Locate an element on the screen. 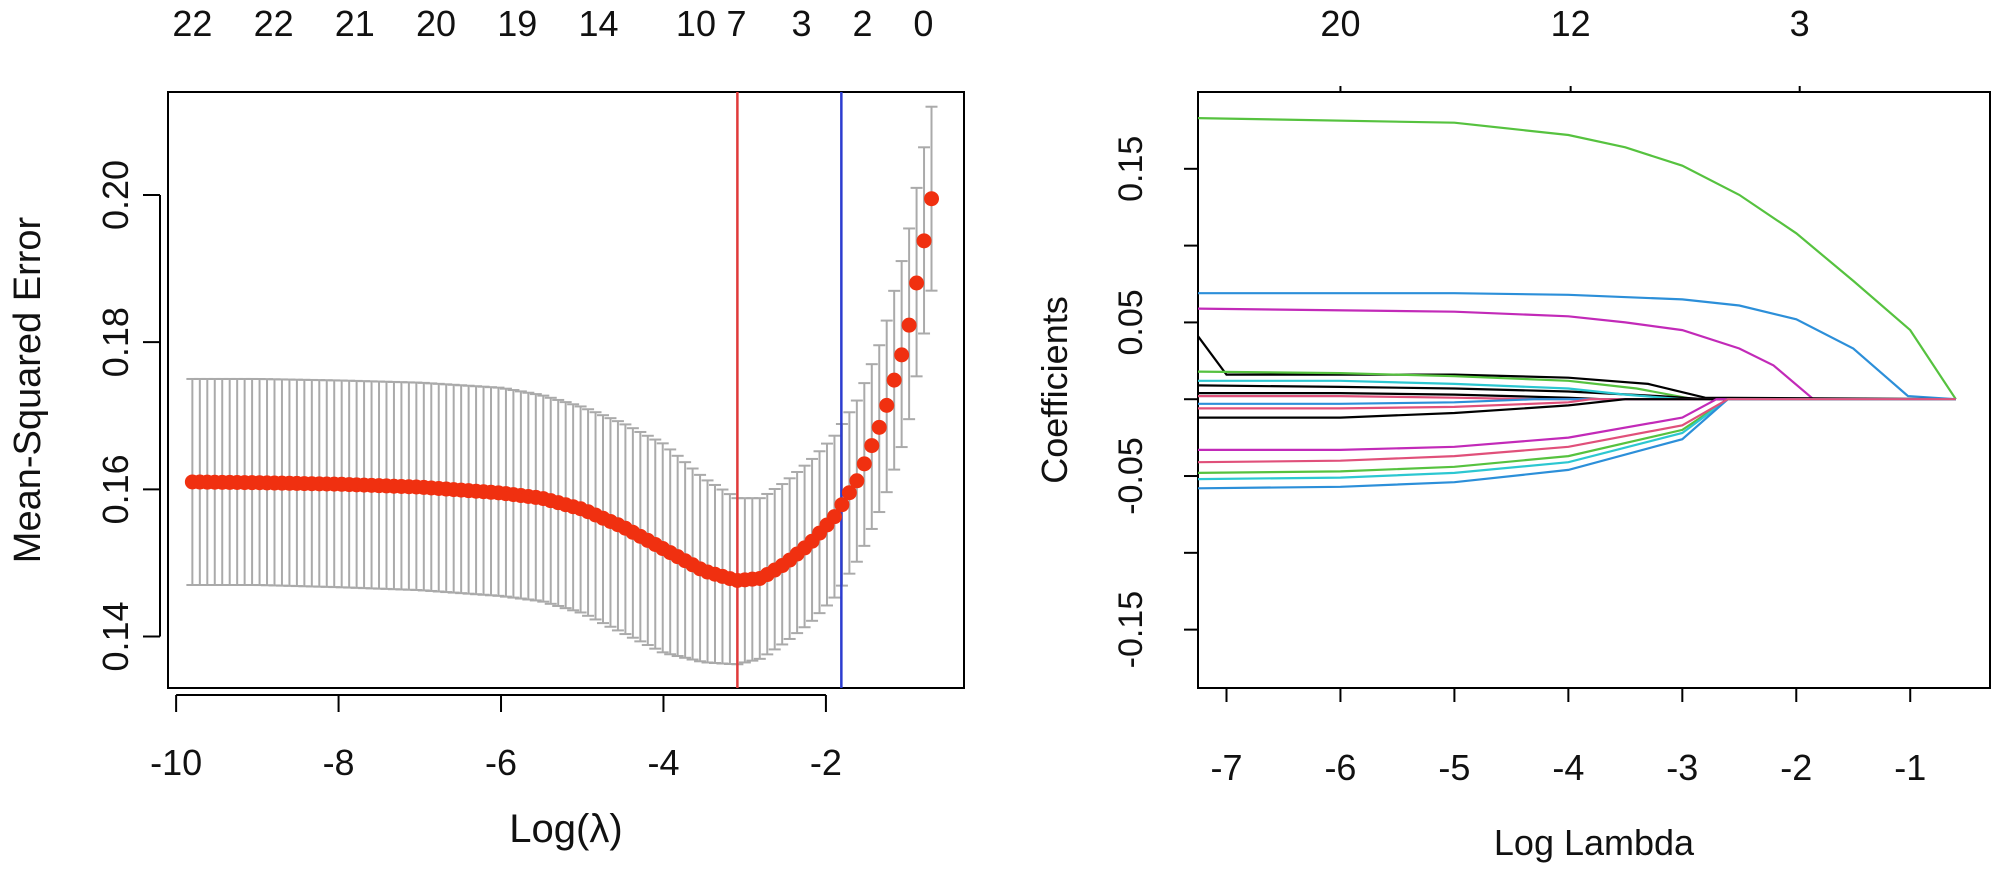 Image resolution: width=2000 pixels, height=870 pixels. x-tick-label: -10 is located at coordinates (176, 762).